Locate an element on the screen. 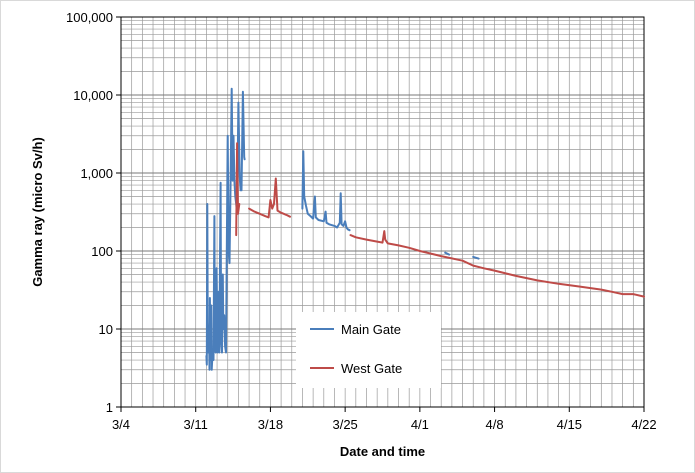  x-axis-title: Date and time is located at coordinates (382, 451).